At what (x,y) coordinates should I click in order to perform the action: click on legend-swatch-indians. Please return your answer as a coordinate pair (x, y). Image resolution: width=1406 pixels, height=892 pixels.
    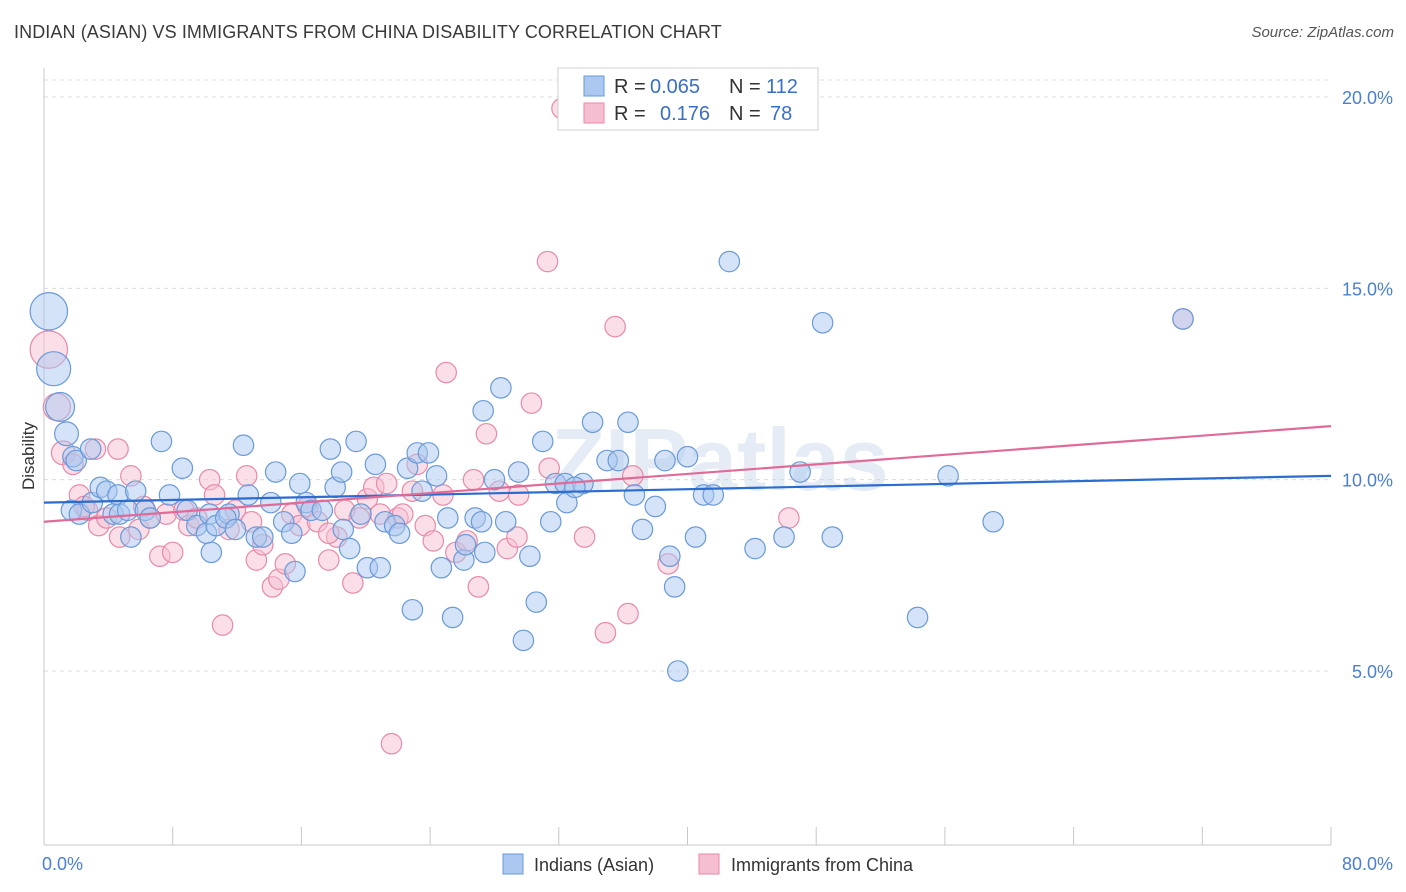
    Looking at the image, I should click on (513, 864).